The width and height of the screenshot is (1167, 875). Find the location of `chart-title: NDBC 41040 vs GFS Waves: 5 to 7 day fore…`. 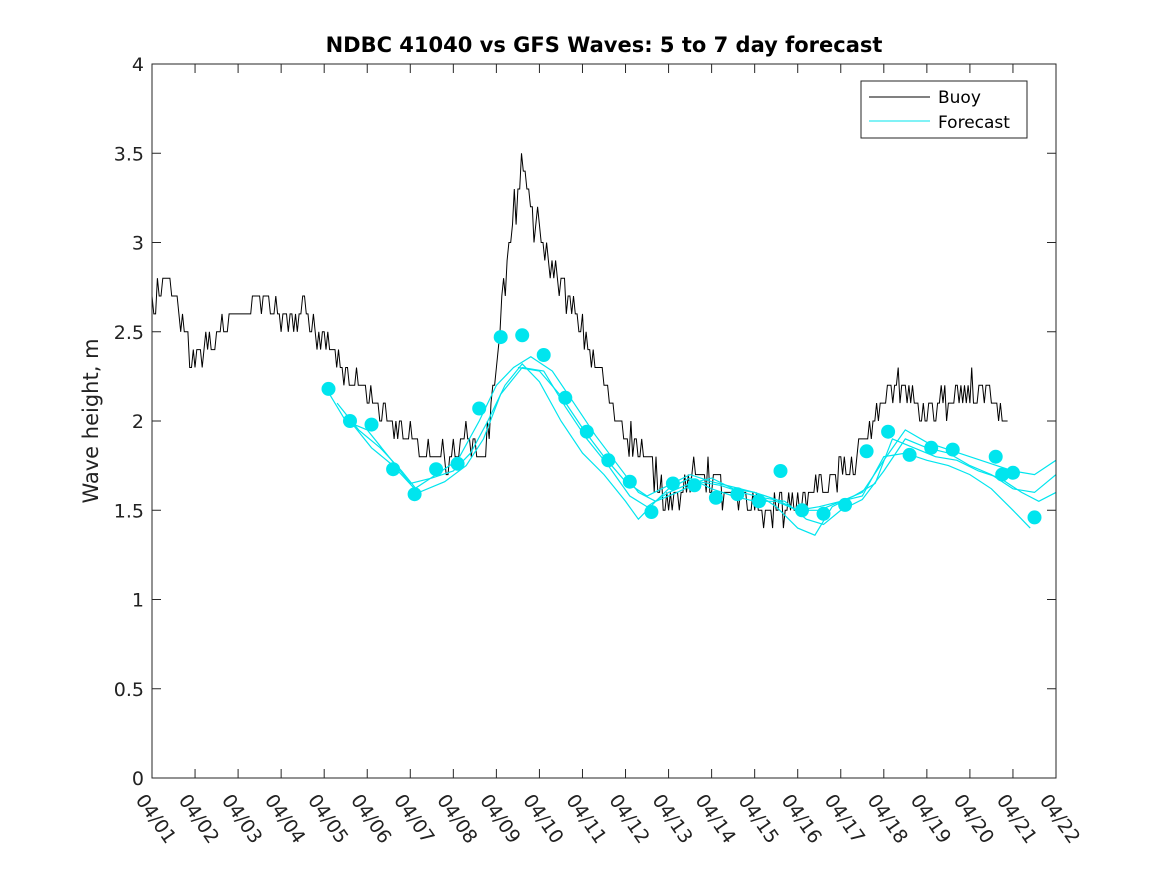

chart-title: NDBC 41040 vs GFS Waves: 5 to 7 day fore… is located at coordinates (604, 45).